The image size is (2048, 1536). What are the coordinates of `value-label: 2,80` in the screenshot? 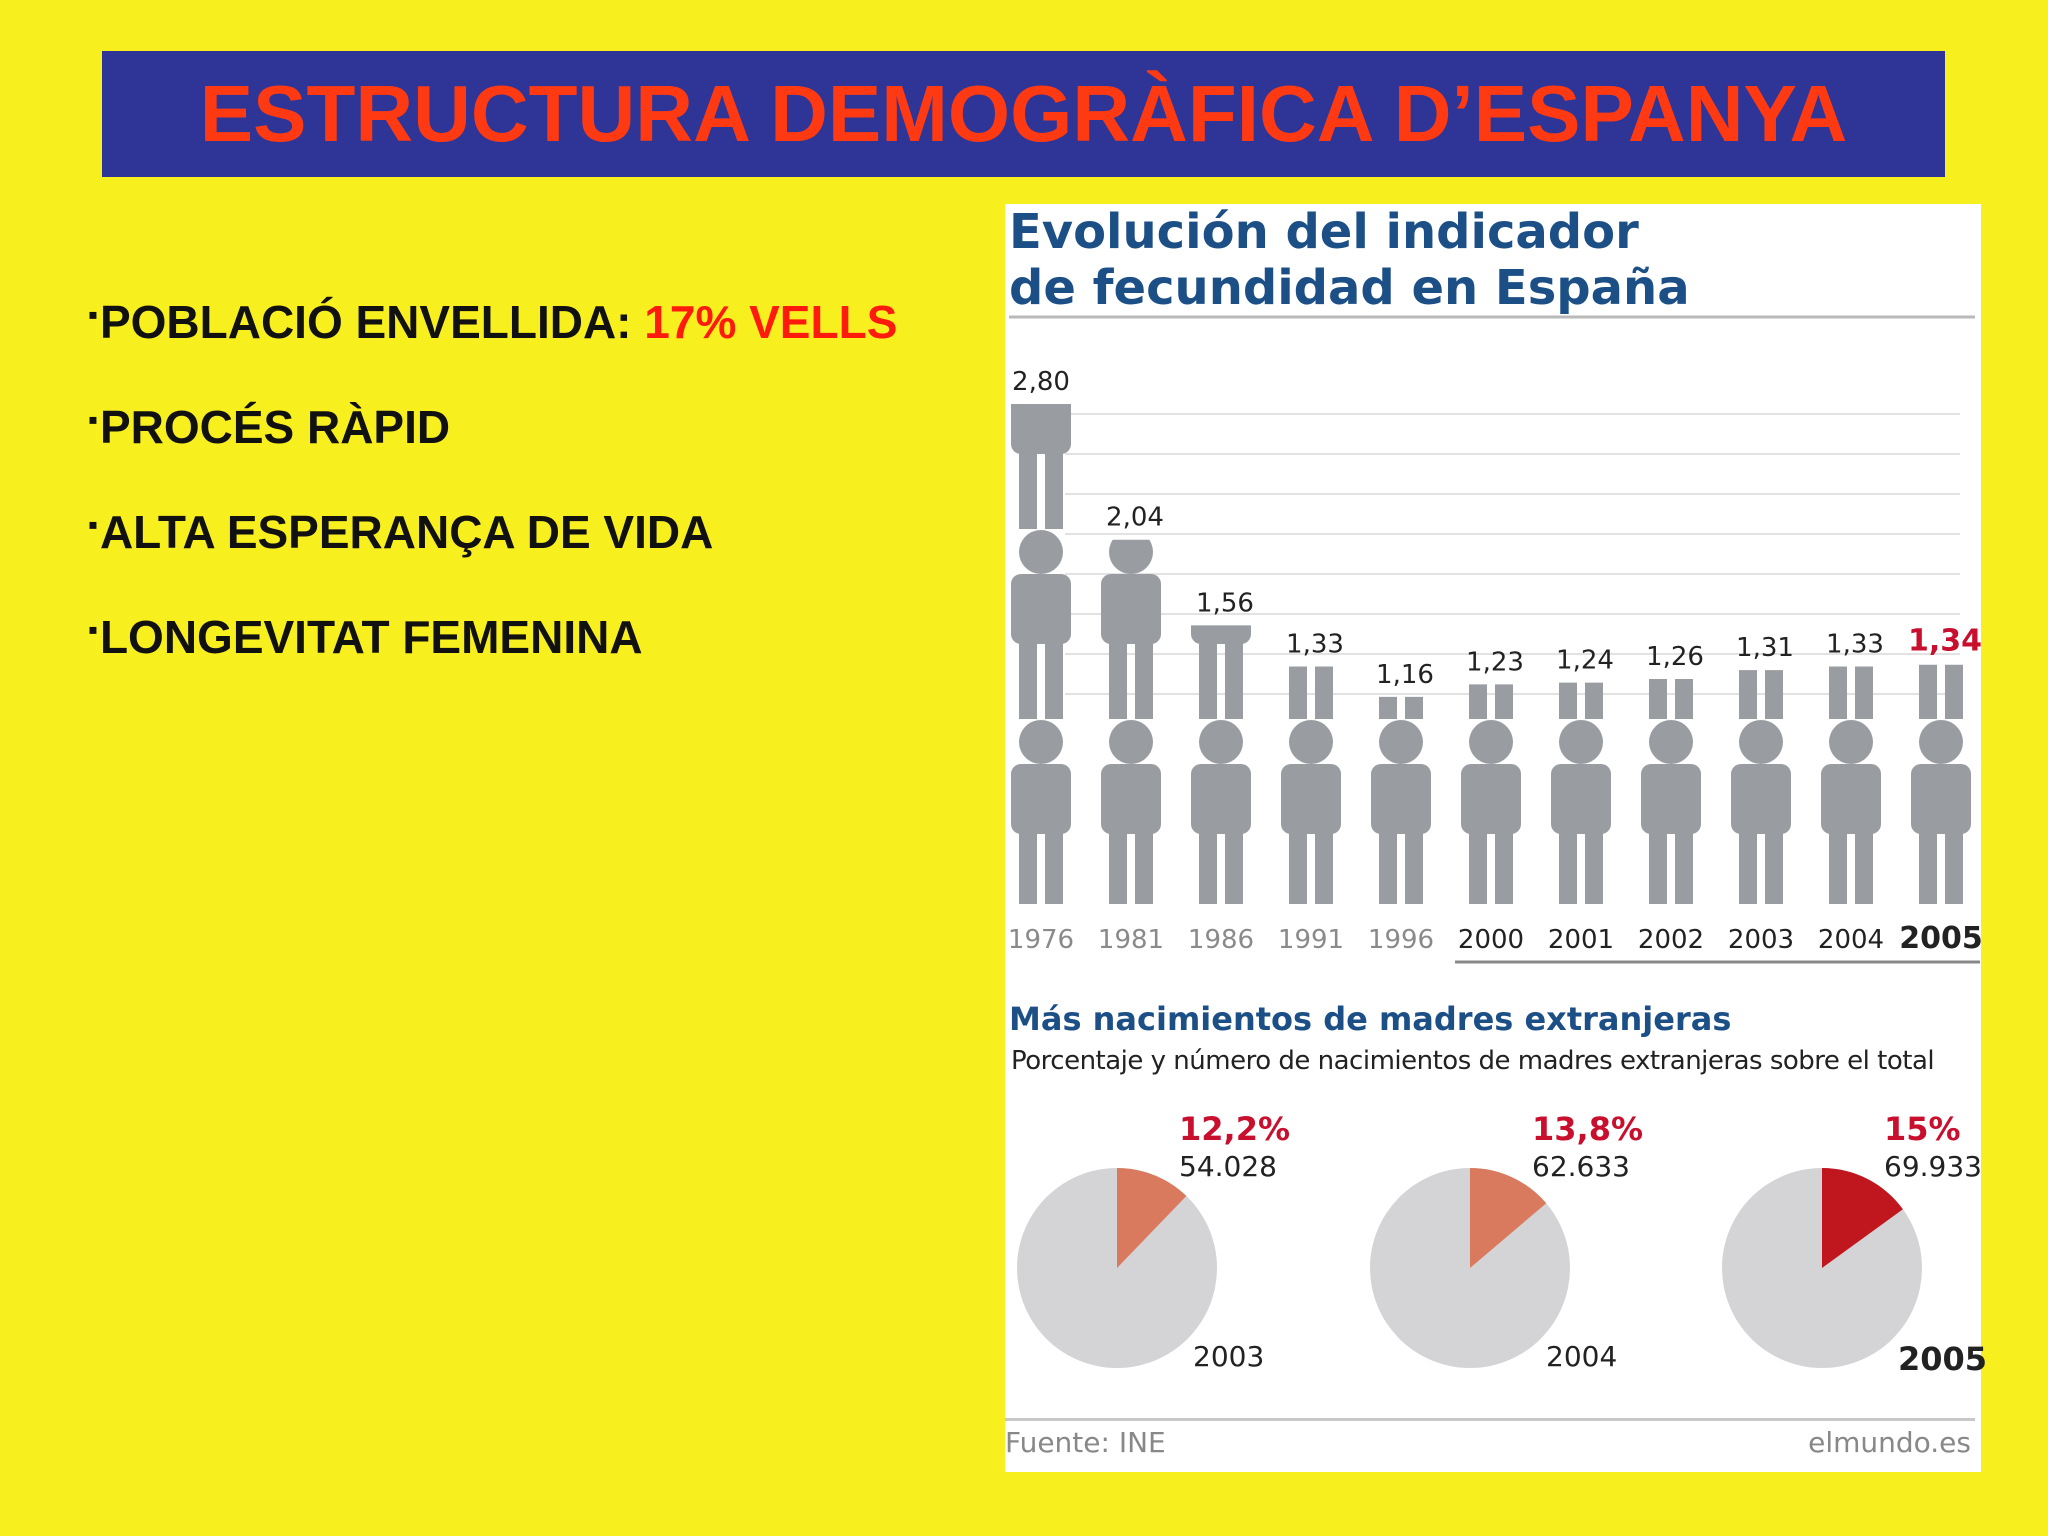 It's located at (1041, 382).